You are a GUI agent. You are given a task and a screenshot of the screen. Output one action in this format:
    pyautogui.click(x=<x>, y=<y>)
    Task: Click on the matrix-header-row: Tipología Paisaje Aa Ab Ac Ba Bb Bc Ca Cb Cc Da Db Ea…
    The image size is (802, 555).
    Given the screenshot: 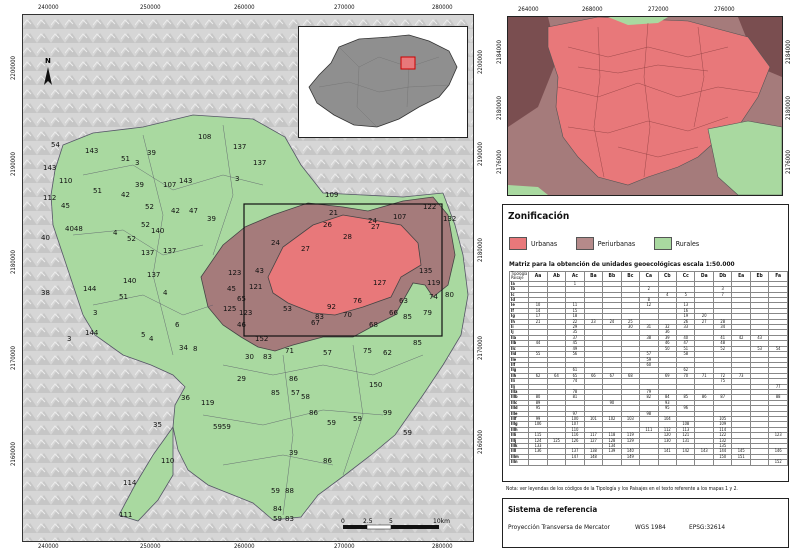 What is the action you would take?
    pyautogui.click(x=648, y=276)
    